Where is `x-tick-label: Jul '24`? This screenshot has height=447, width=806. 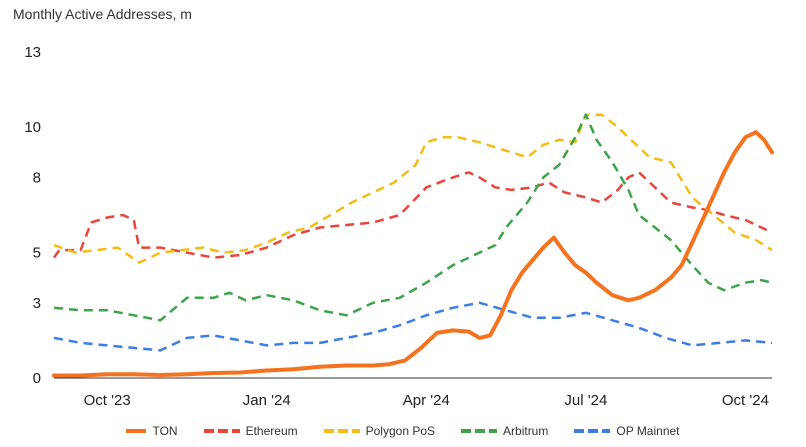
x-tick-label: Jul '24 is located at coordinates (585, 400).